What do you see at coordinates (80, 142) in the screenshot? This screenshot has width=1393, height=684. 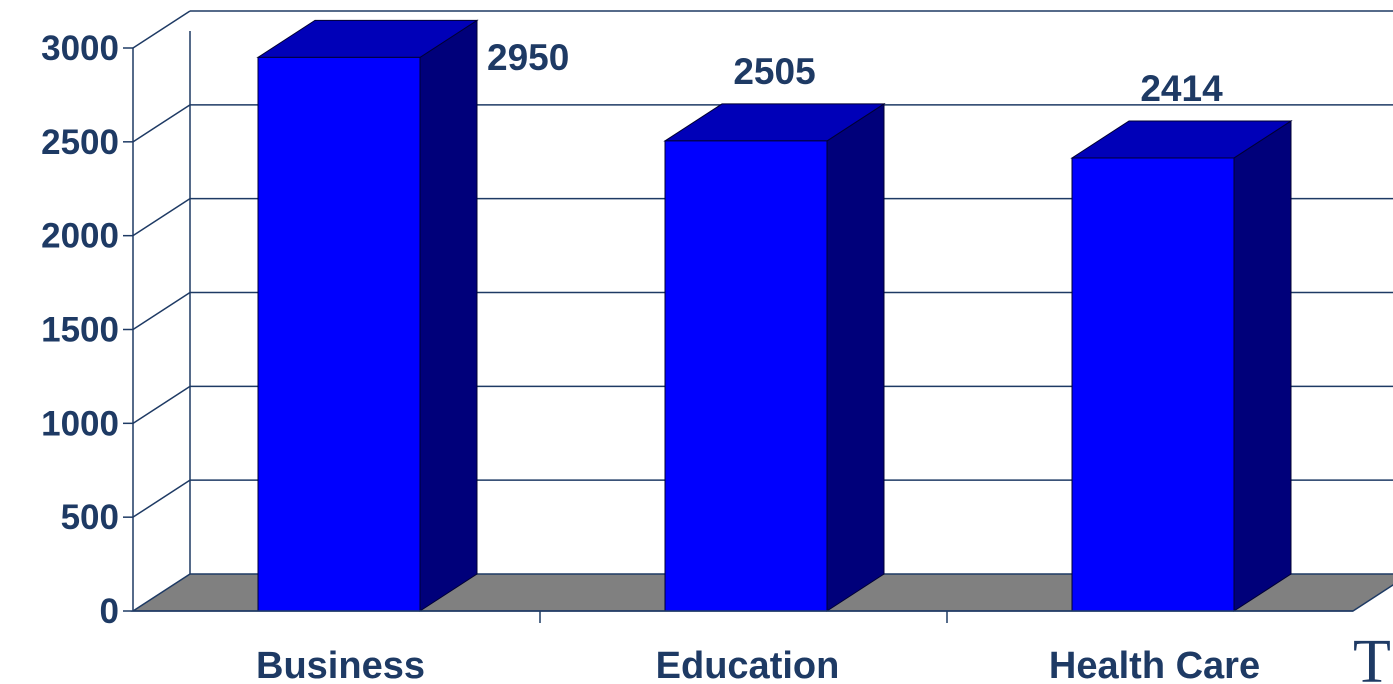 I see `y-tick-label: 2500` at bounding box center [80, 142].